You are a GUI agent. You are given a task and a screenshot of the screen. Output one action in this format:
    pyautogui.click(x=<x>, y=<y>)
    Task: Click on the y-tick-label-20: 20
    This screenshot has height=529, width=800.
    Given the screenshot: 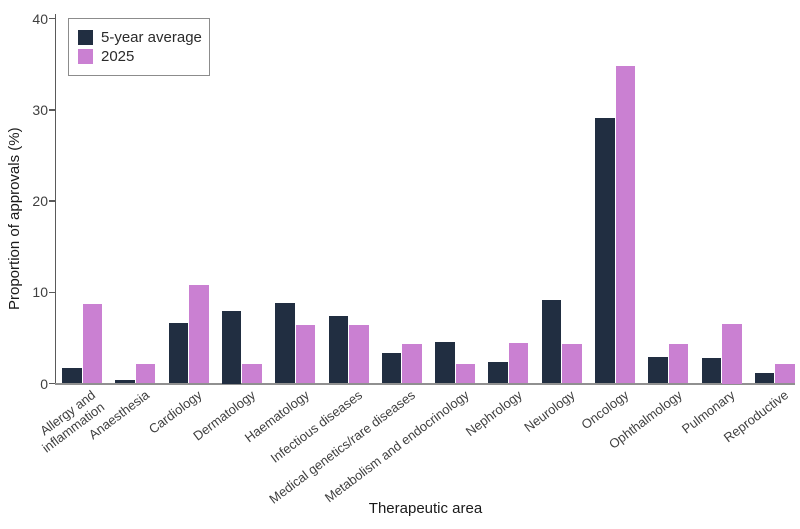 What is the action you would take?
    pyautogui.click(x=40, y=201)
    